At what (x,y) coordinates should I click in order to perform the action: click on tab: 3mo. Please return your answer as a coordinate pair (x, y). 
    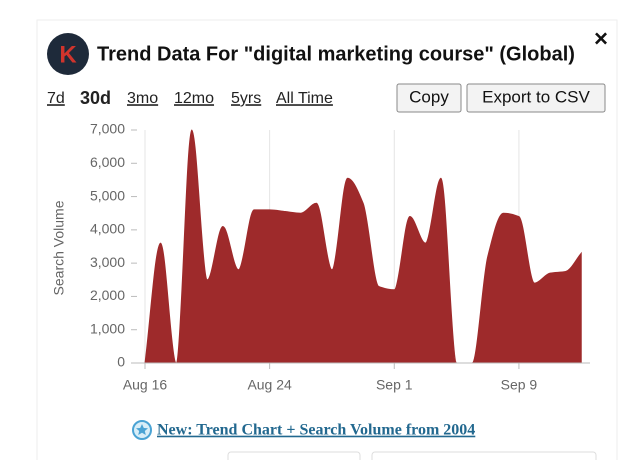
    Looking at the image, I should click on (142, 98).